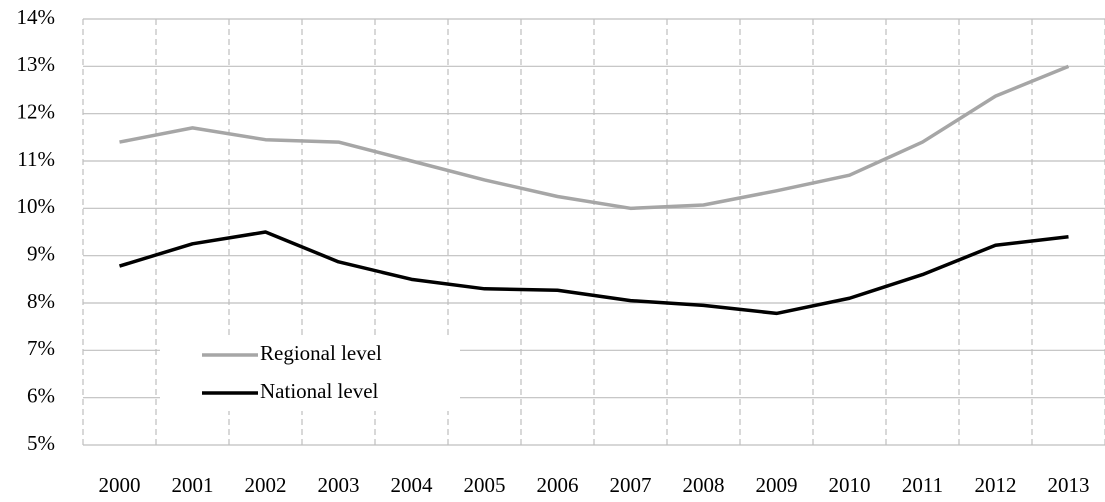 This screenshot has width=1105, height=502. Describe the element at coordinates (777, 485) in the screenshot. I see `x-tick-label: 2009` at that location.